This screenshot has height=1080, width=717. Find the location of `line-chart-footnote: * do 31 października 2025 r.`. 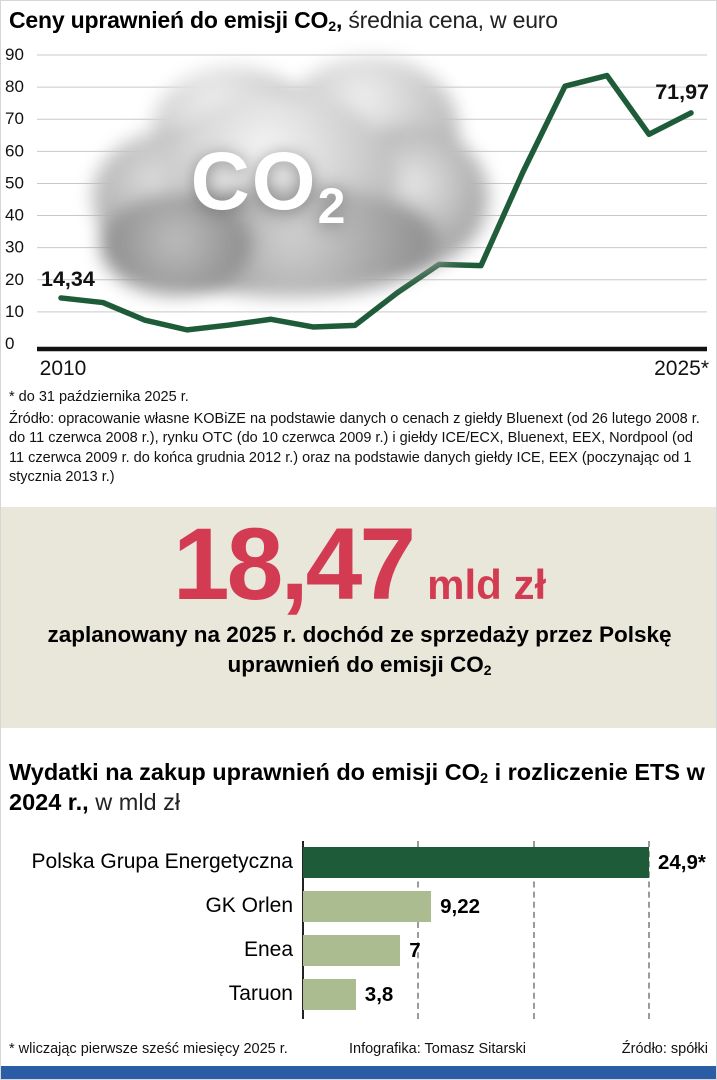

line-chart-footnote: * do 31 października 2025 r. is located at coordinates (99, 397).